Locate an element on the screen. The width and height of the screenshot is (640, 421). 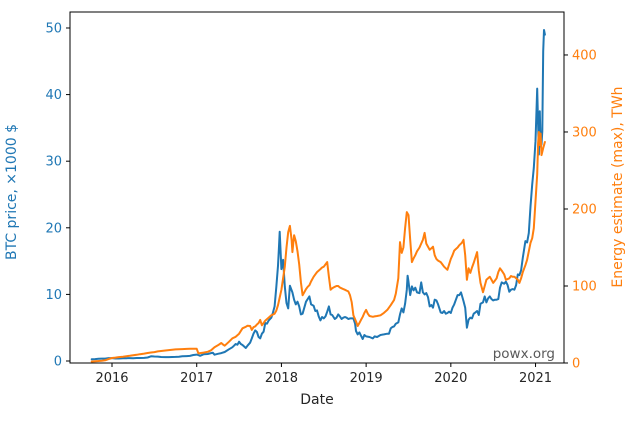
left-y-tick-label: 50 is located at coordinates (53, 28).